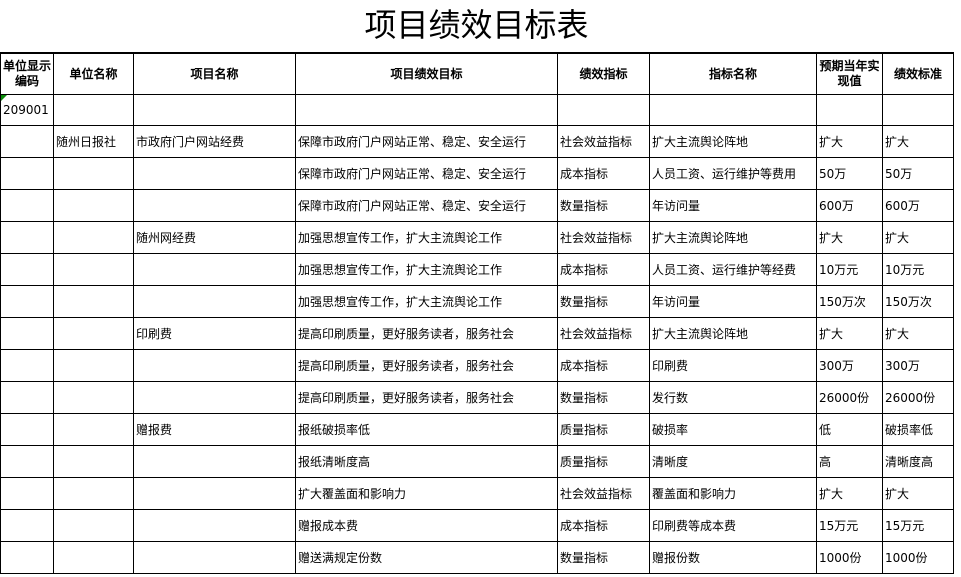 The width and height of the screenshot is (961, 577). I want to click on table-cell: 15万元, so click(849, 525).